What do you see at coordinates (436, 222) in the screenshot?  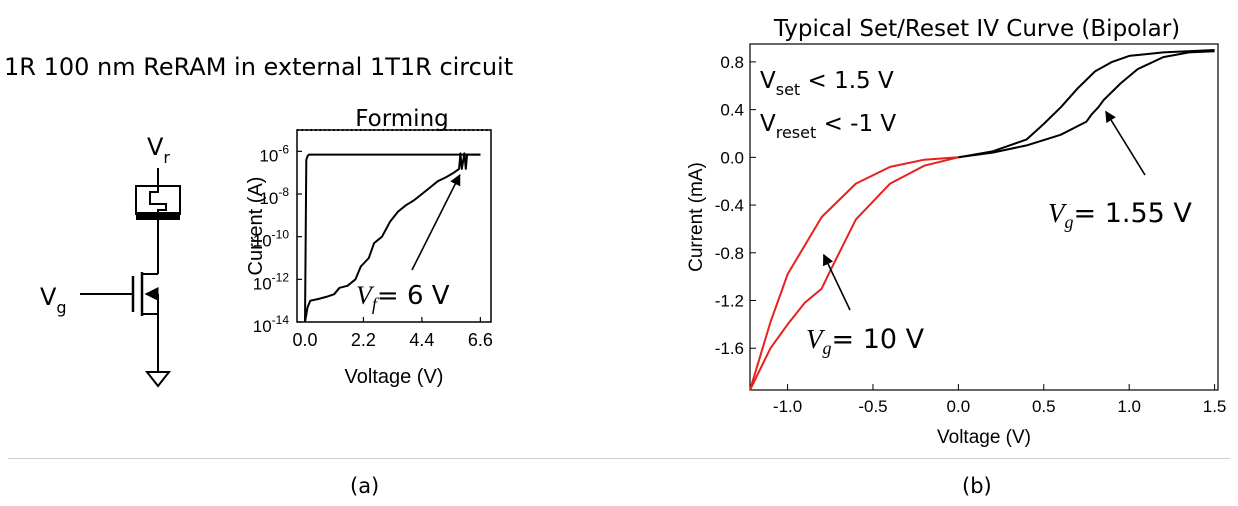 I see `forming-annotation-arrow` at bounding box center [436, 222].